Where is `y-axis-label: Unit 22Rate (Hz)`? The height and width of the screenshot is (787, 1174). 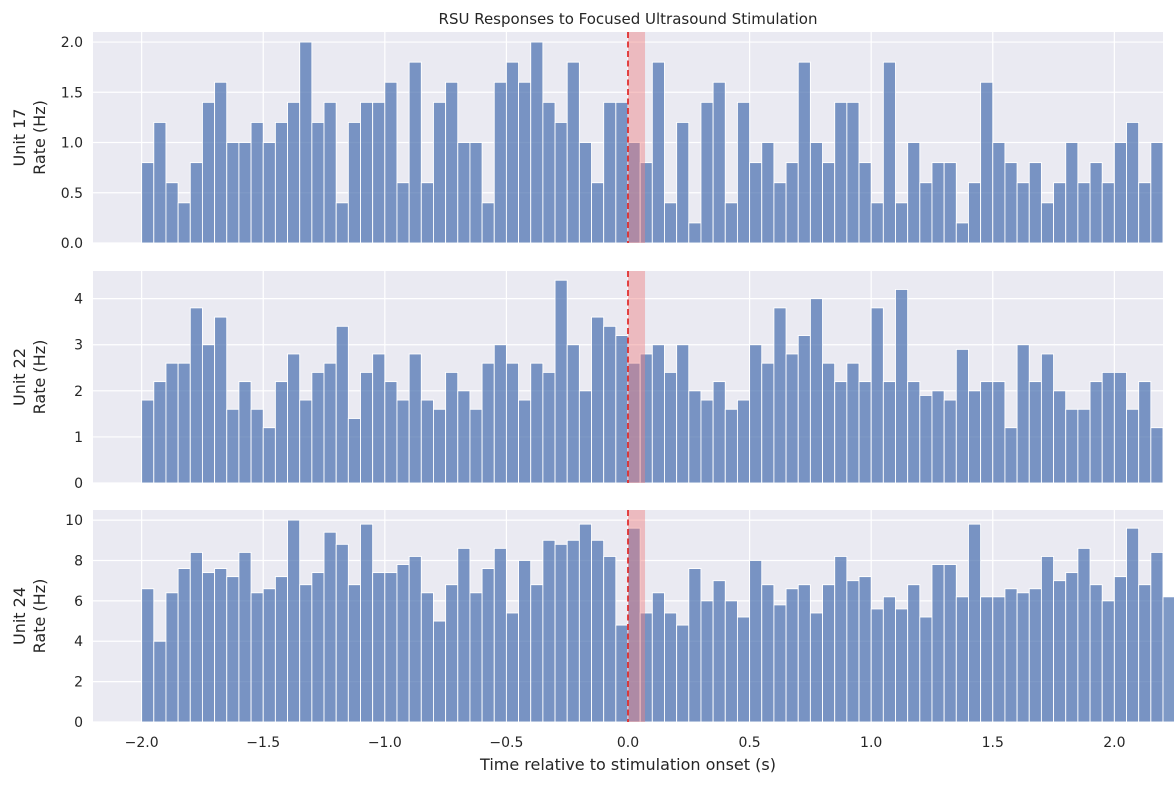 y-axis-label: Unit 22Rate (Hz) is located at coordinates (29, 377).